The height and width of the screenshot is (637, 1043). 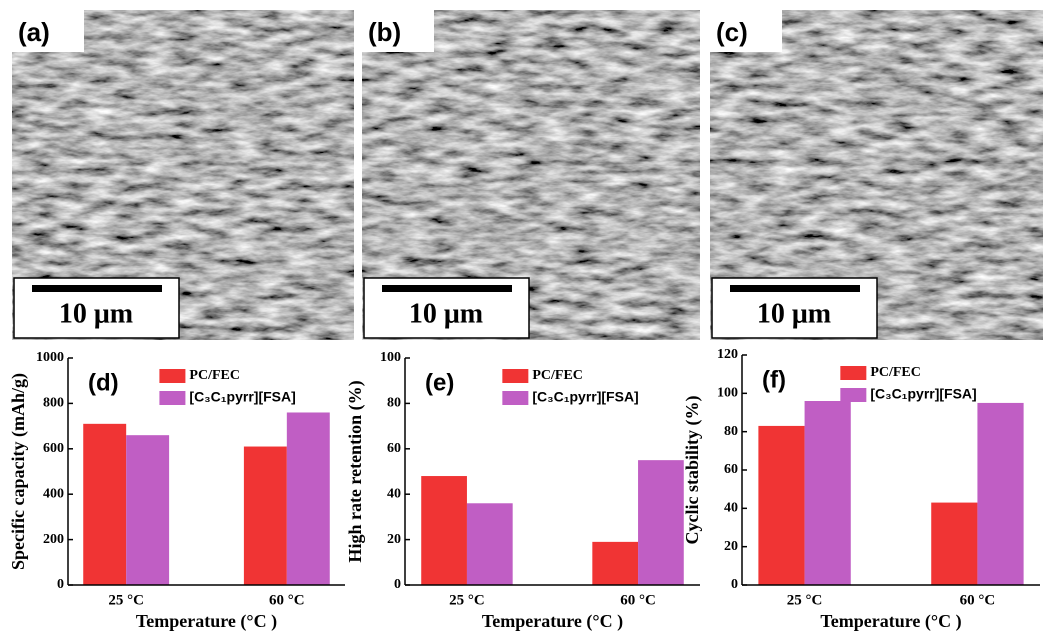 What do you see at coordinates (50, 357) in the screenshot?
I see `y-tick-label: 1000` at bounding box center [50, 357].